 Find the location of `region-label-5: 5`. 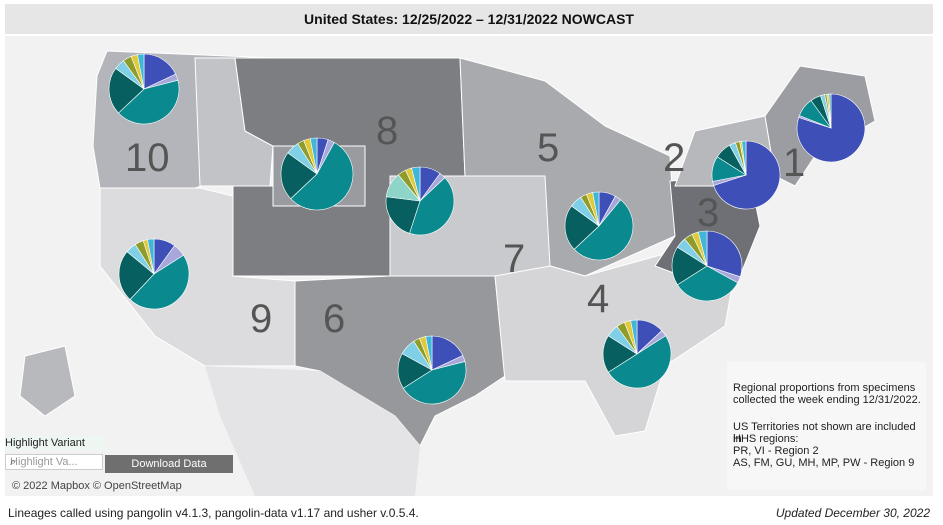

region-label-5: 5 is located at coordinates (548, 148).